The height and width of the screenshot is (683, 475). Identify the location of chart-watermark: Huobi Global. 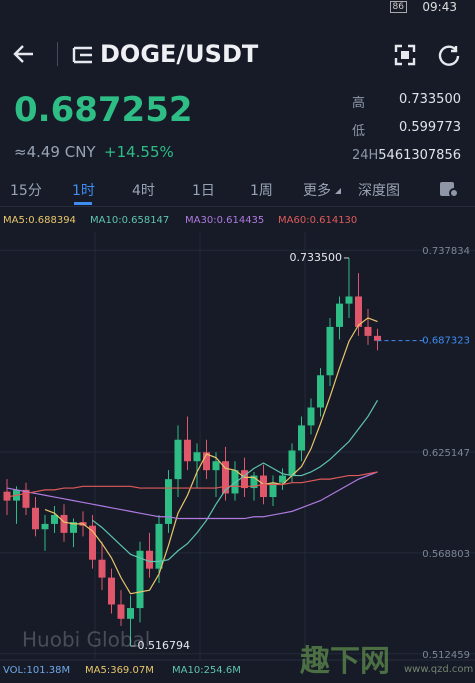
(86, 640).